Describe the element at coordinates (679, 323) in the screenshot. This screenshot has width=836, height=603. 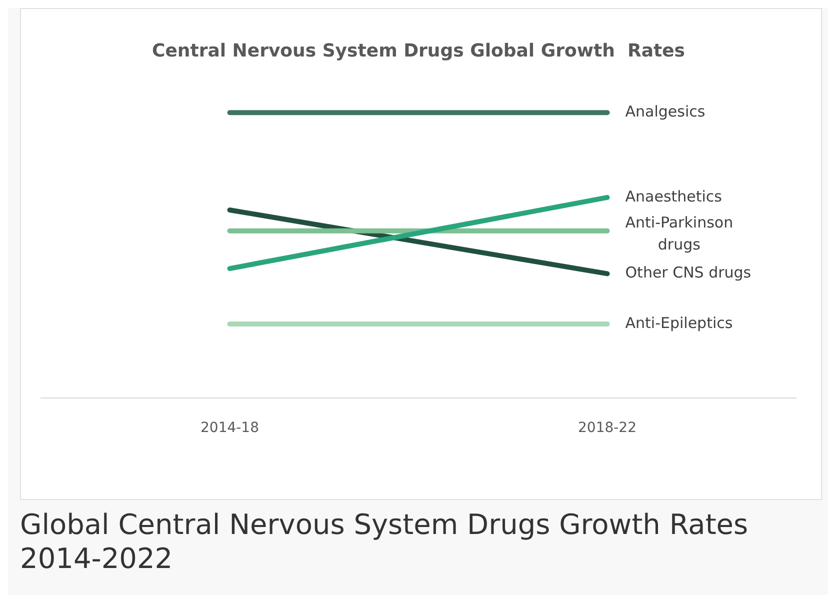
I see `series-label: Anti-Epileptics` at that location.